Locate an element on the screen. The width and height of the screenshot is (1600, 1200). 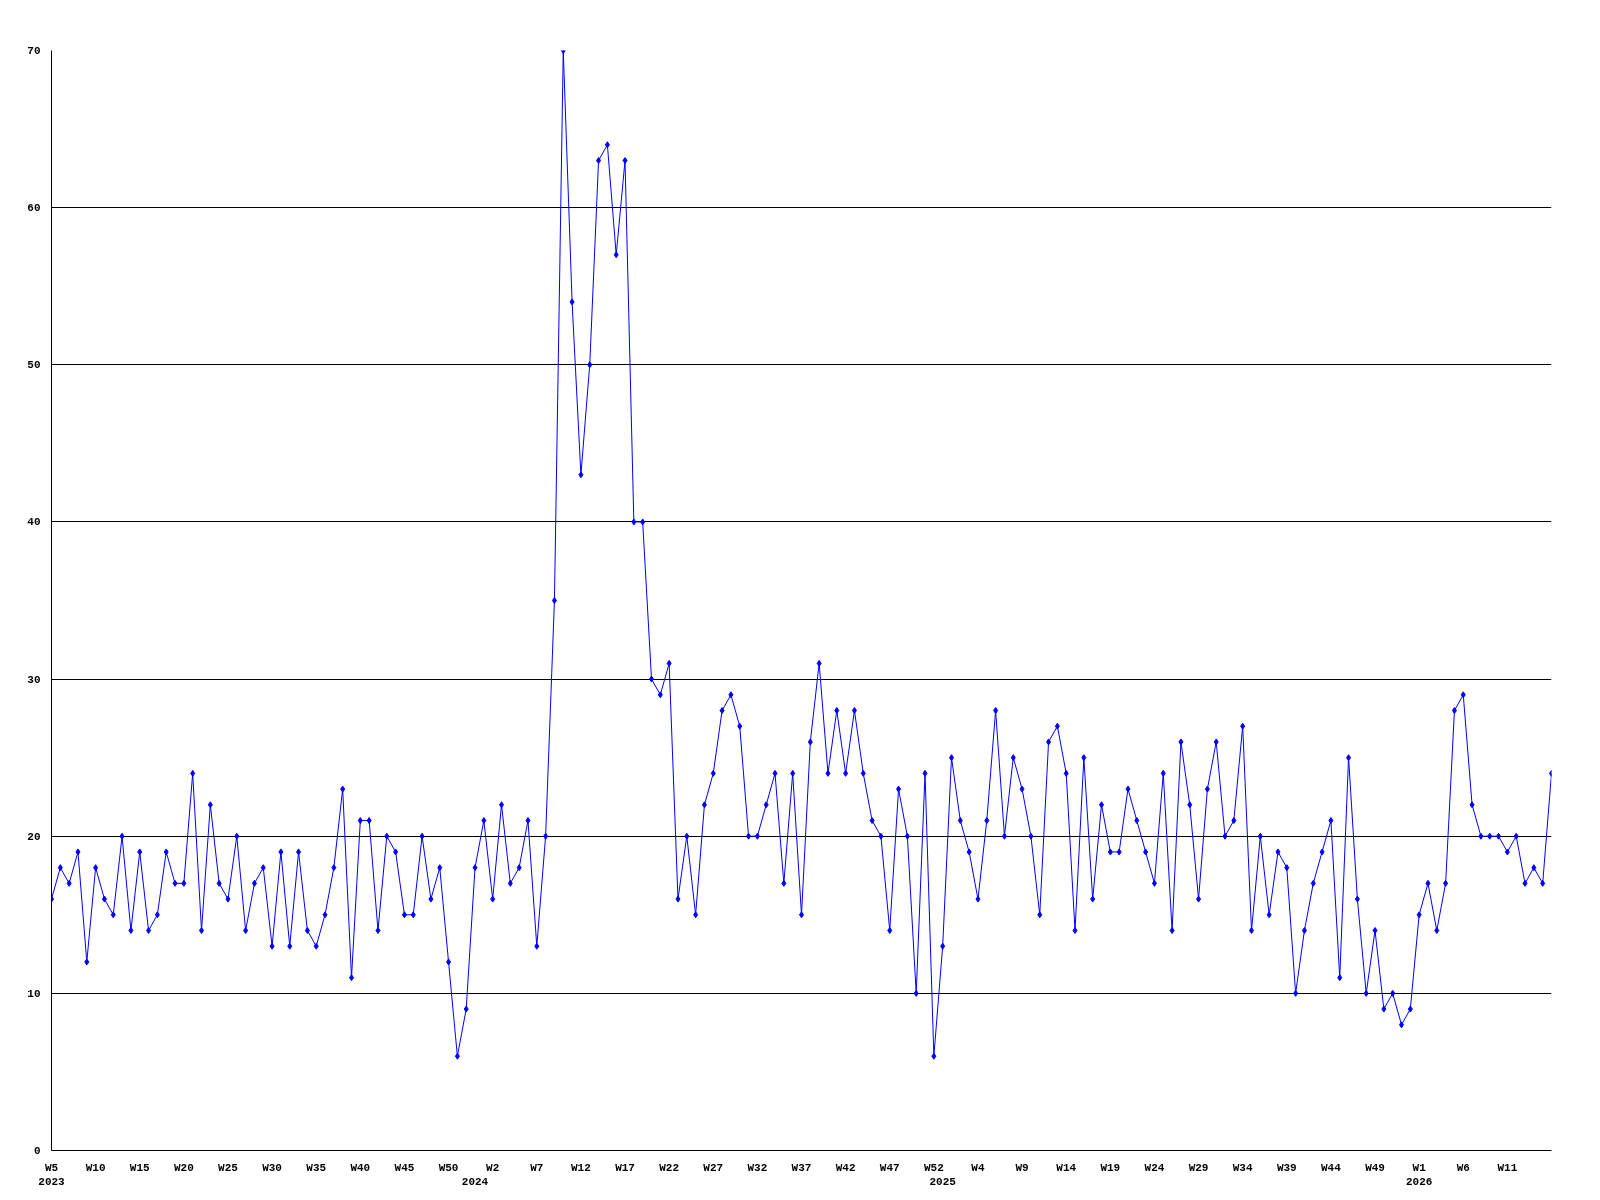
x-tick-label: W25 is located at coordinates (228, 1167).